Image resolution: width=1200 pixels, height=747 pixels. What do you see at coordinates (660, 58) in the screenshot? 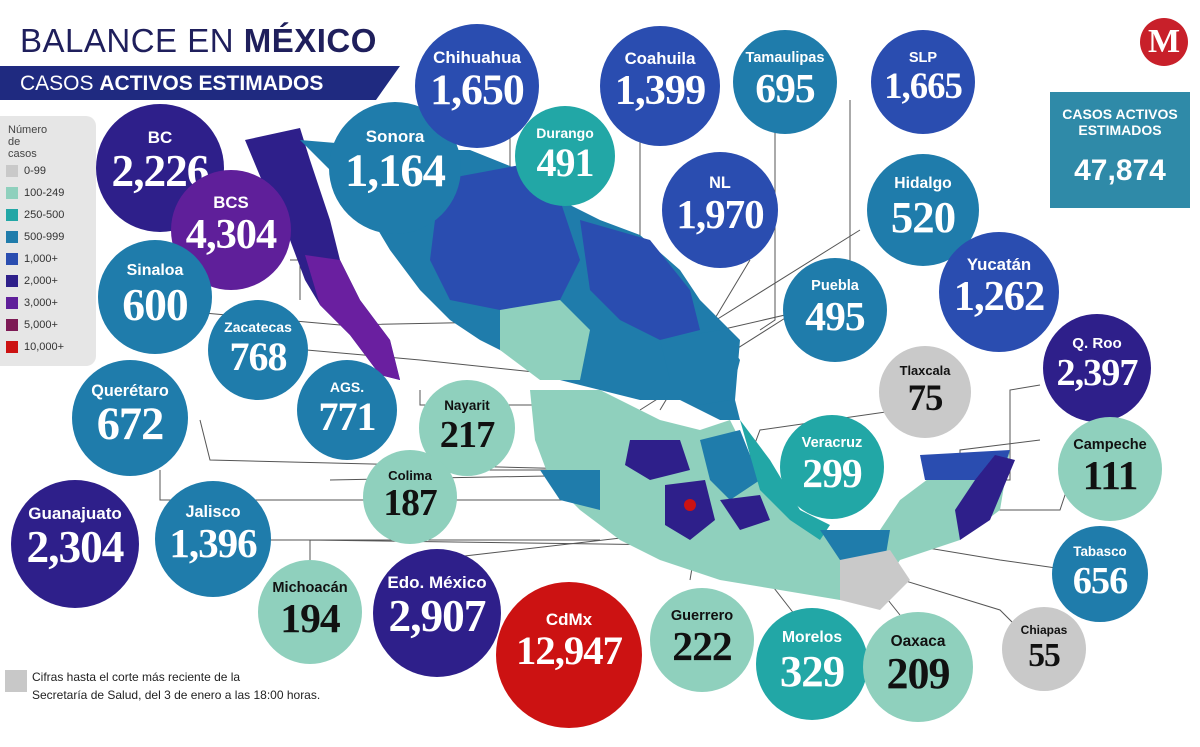
I see `state-name: Coahuila` at bounding box center [660, 58].